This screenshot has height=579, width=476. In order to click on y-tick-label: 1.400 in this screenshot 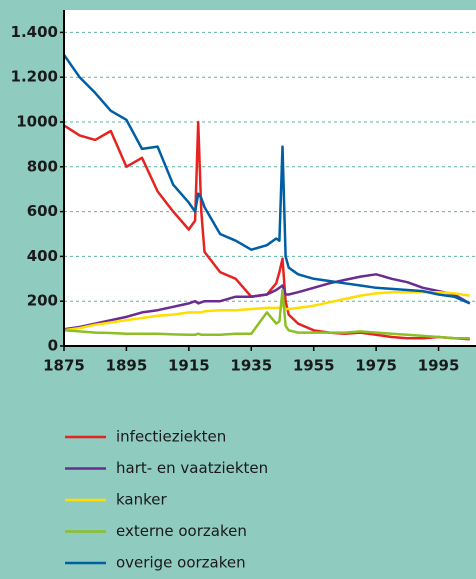, I will do `click(34, 32)`.